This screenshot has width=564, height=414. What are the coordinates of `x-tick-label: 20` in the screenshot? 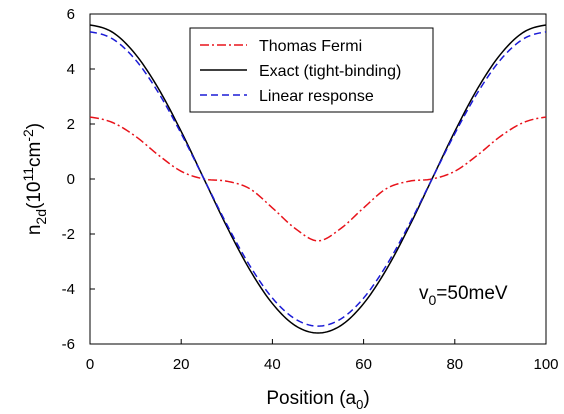 It's located at (181, 364).